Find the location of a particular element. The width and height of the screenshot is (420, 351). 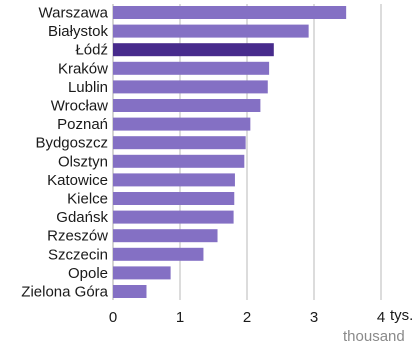

category-label-5: Wrocław is located at coordinates (79, 106).